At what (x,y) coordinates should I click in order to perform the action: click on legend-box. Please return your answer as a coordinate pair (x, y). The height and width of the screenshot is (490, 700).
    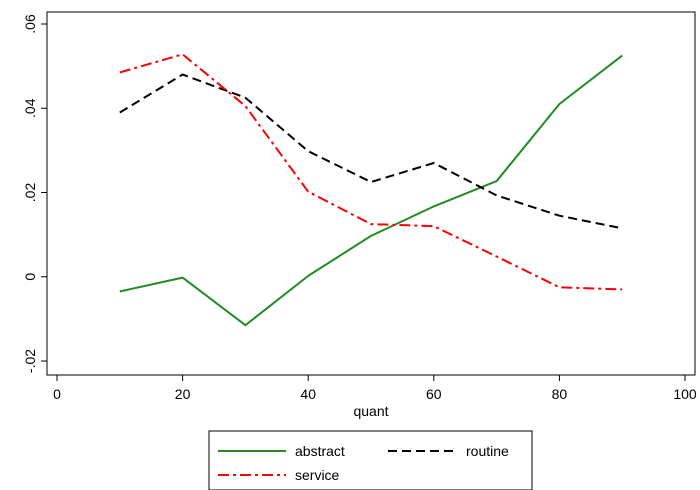
    Looking at the image, I should click on (370, 460).